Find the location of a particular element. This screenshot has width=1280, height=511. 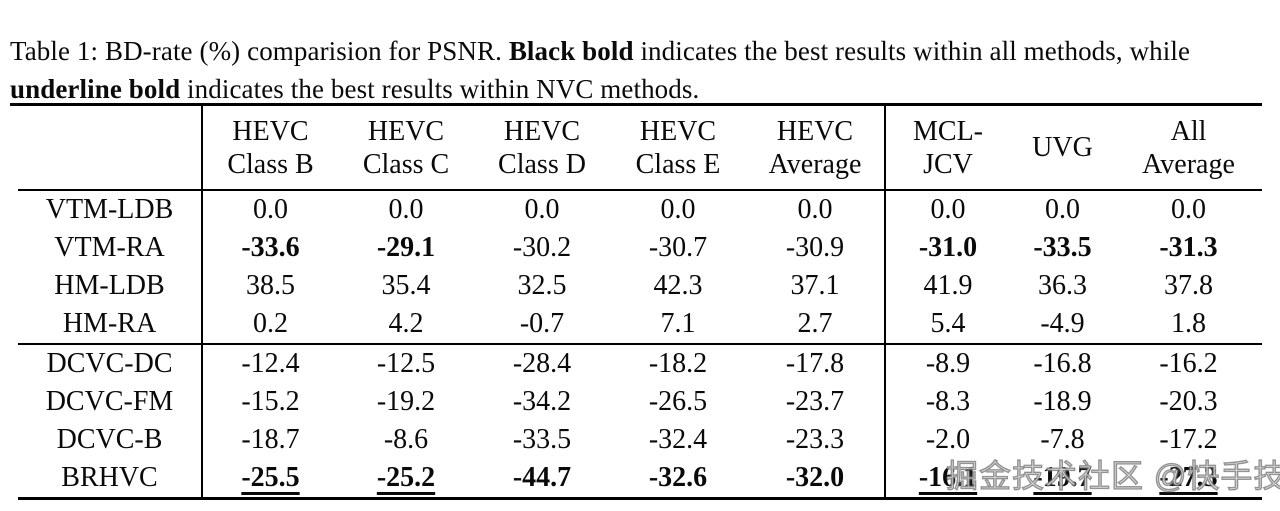

caption-black-bold: Black bold is located at coordinates (571, 51).